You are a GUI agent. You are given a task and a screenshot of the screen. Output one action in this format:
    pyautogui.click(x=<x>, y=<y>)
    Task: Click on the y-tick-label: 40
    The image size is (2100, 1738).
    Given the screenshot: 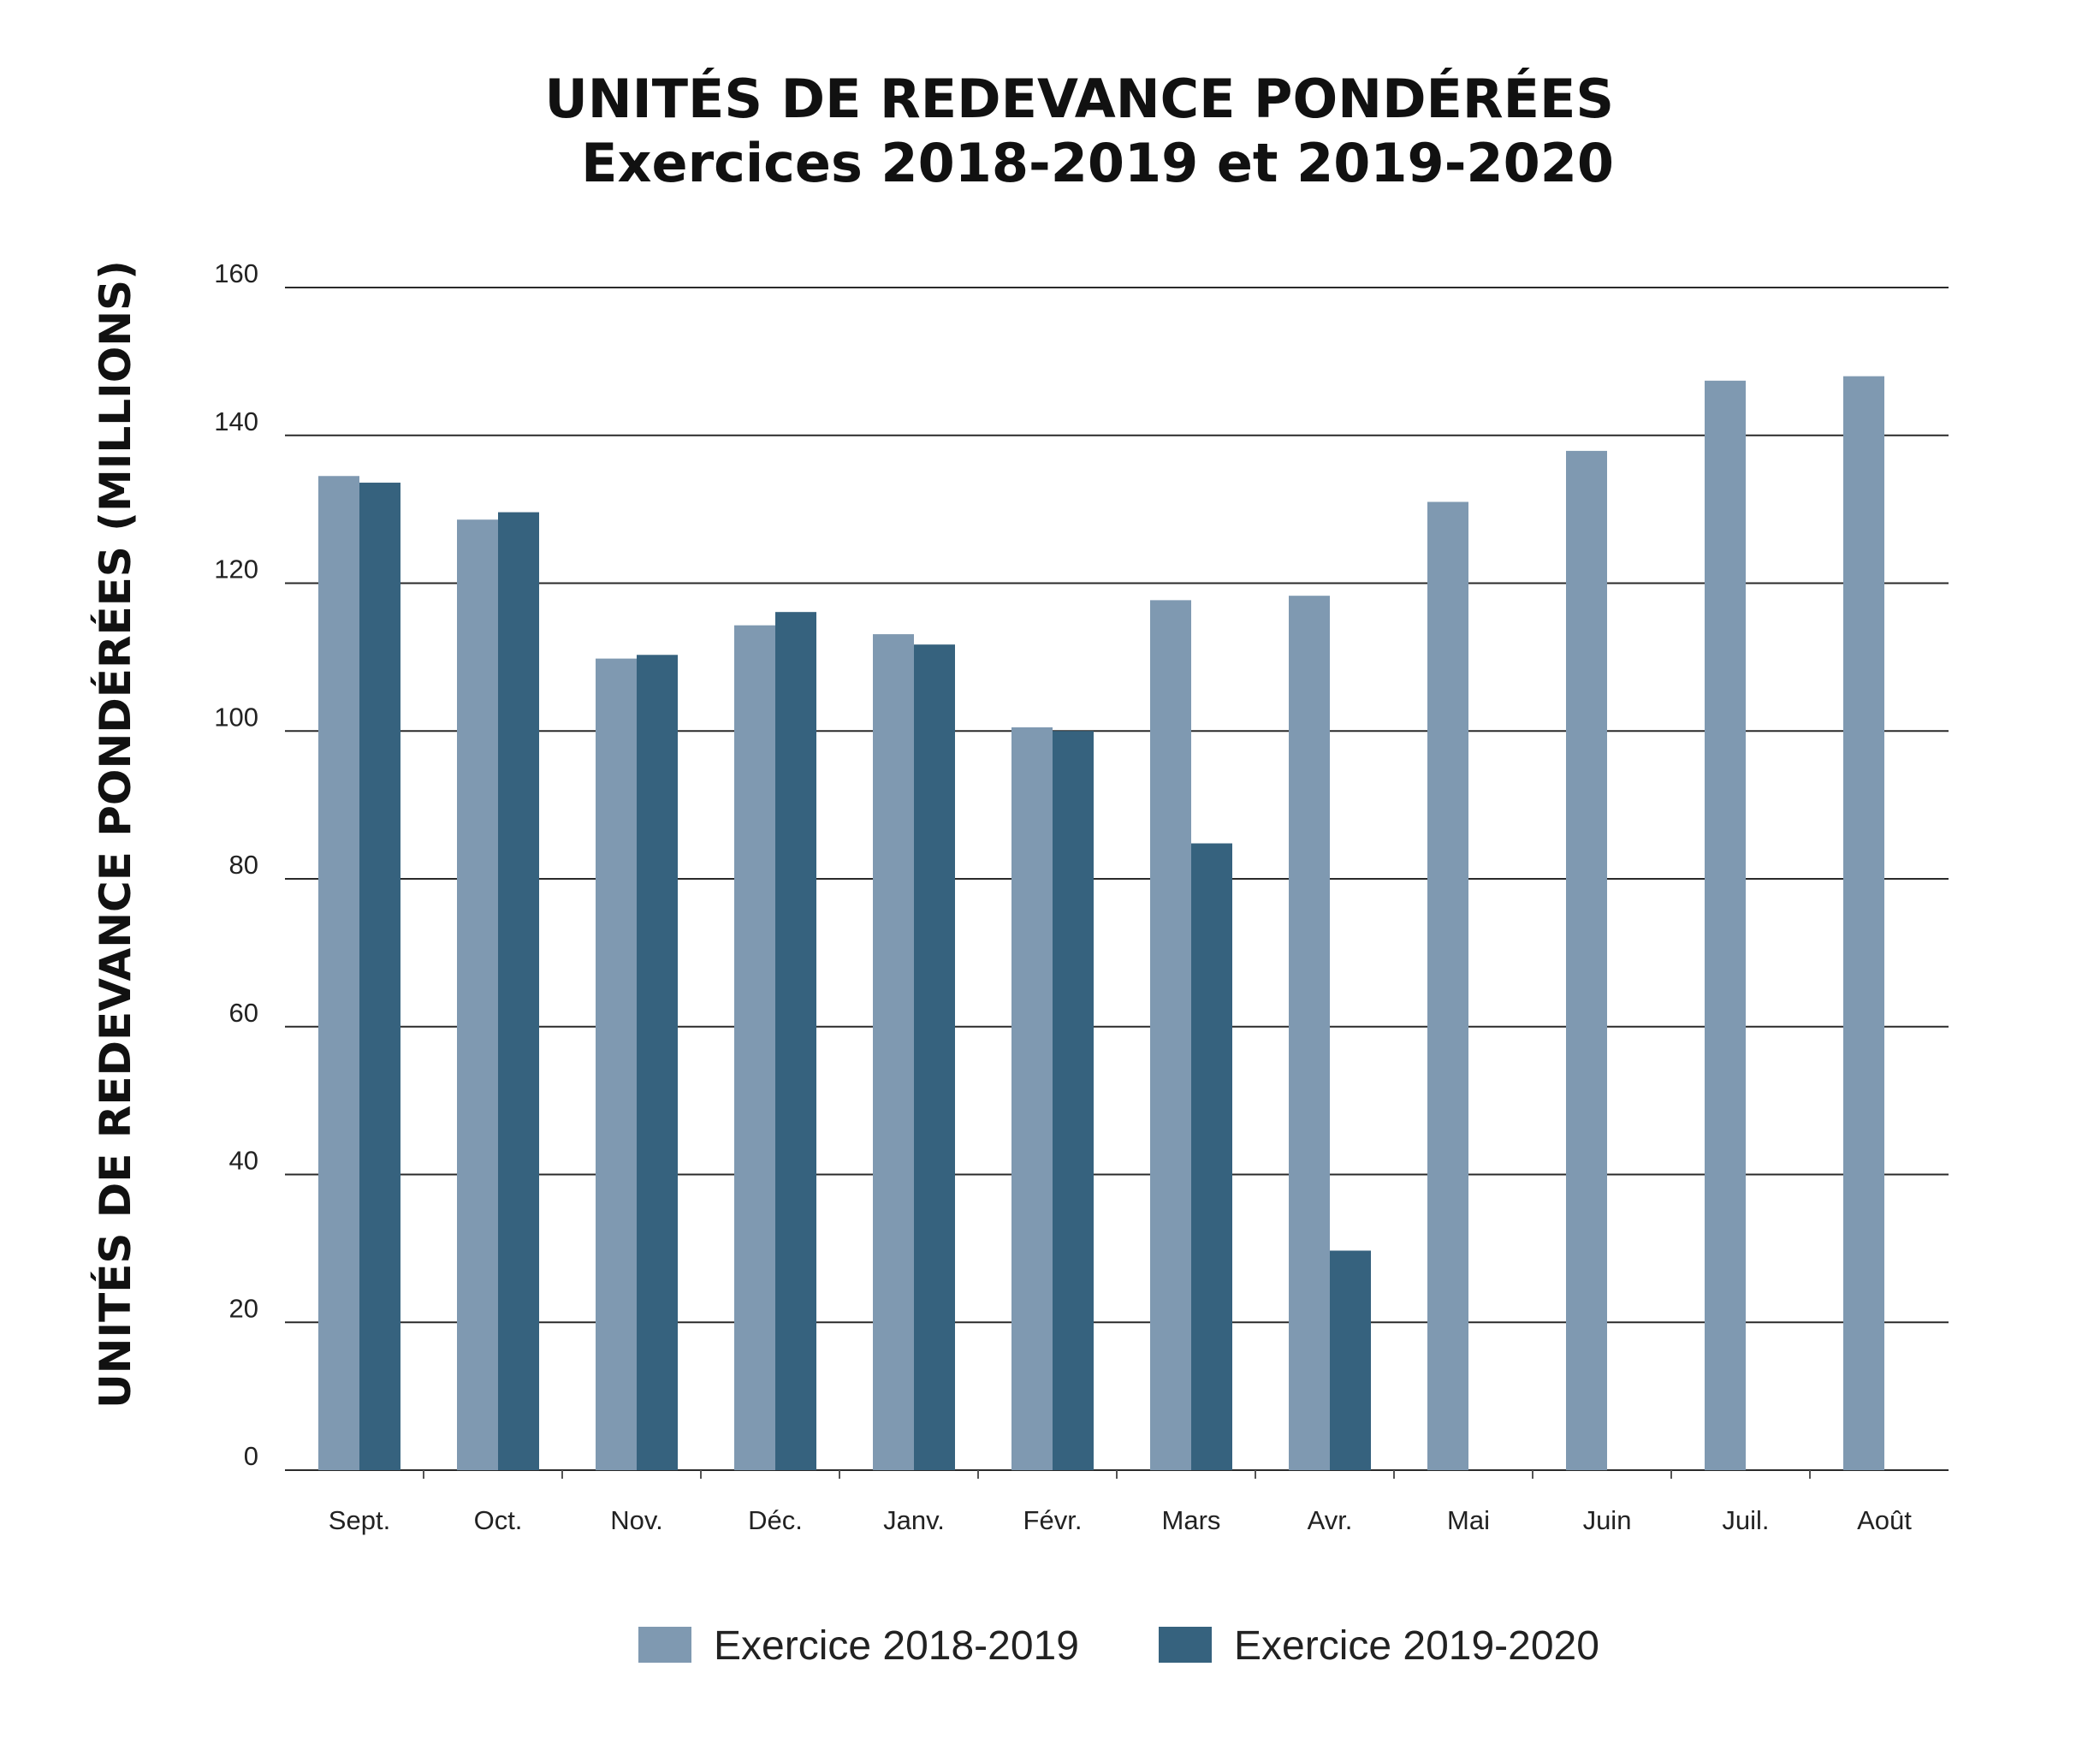 What is the action you would take?
    pyautogui.click(x=243, y=1161)
    